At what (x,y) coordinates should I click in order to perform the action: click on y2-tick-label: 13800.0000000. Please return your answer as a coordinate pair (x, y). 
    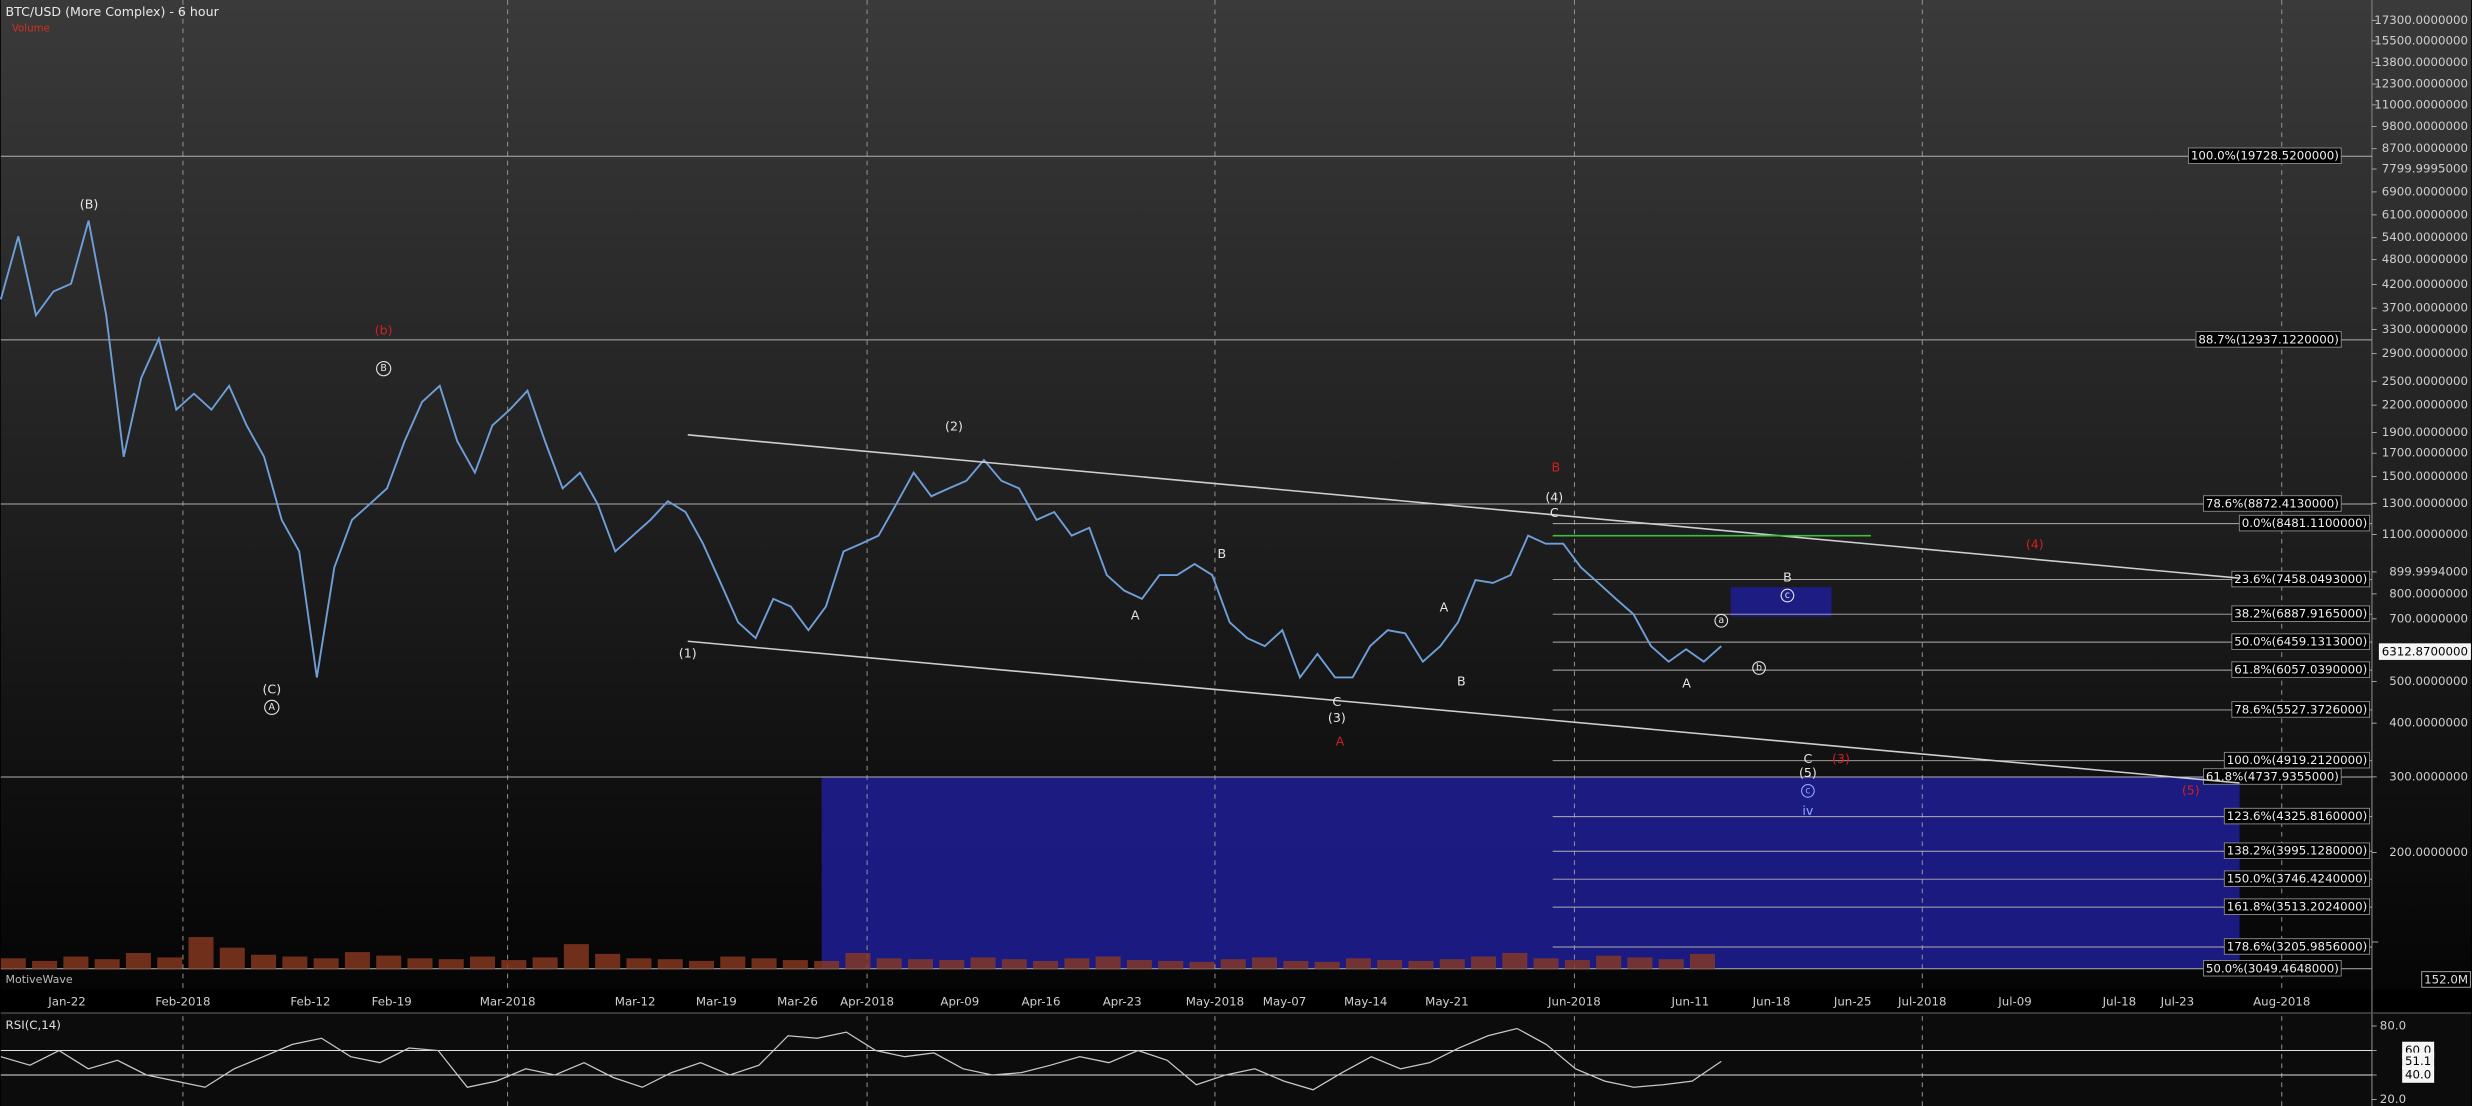
    Looking at the image, I should click on (2421, 62).